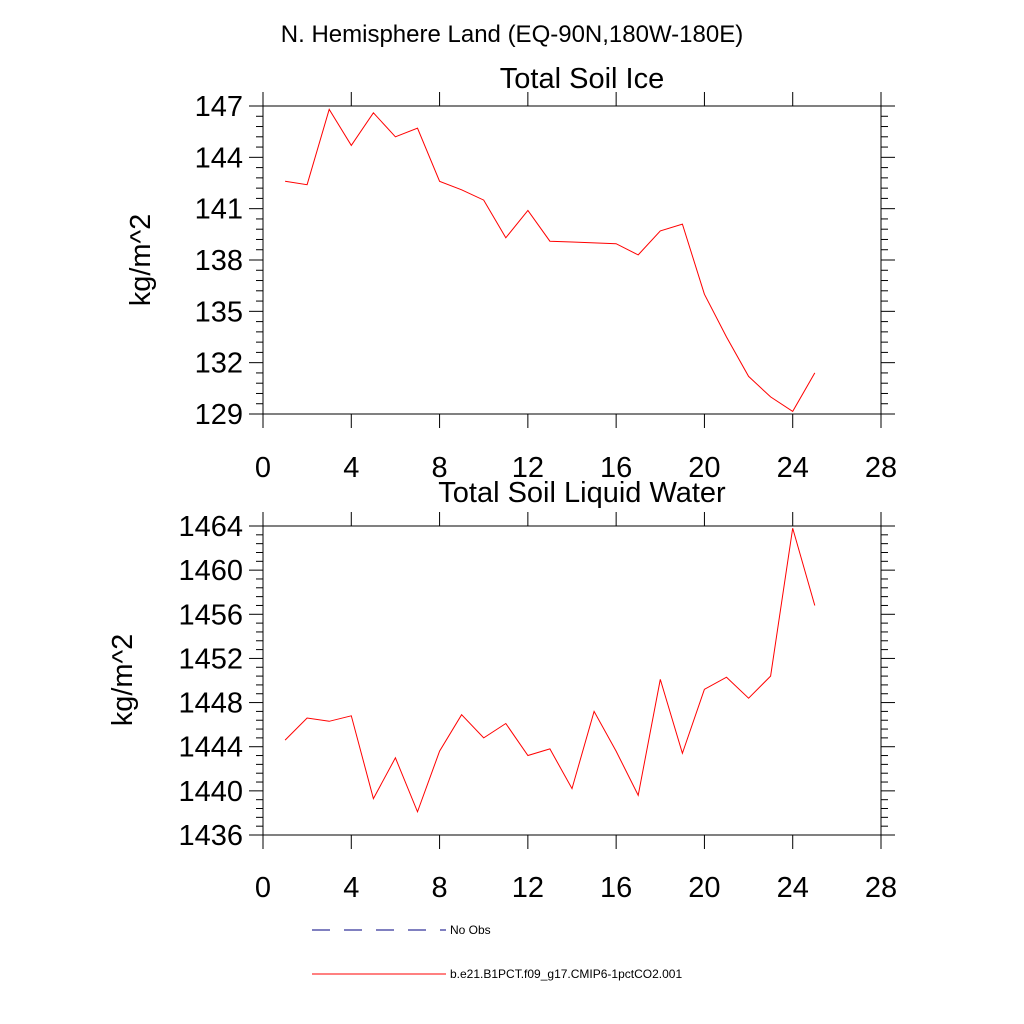 The width and height of the screenshot is (1024, 1024). Describe the element at coordinates (210, 527) in the screenshot. I see `y-tick-label: 1464` at that location.